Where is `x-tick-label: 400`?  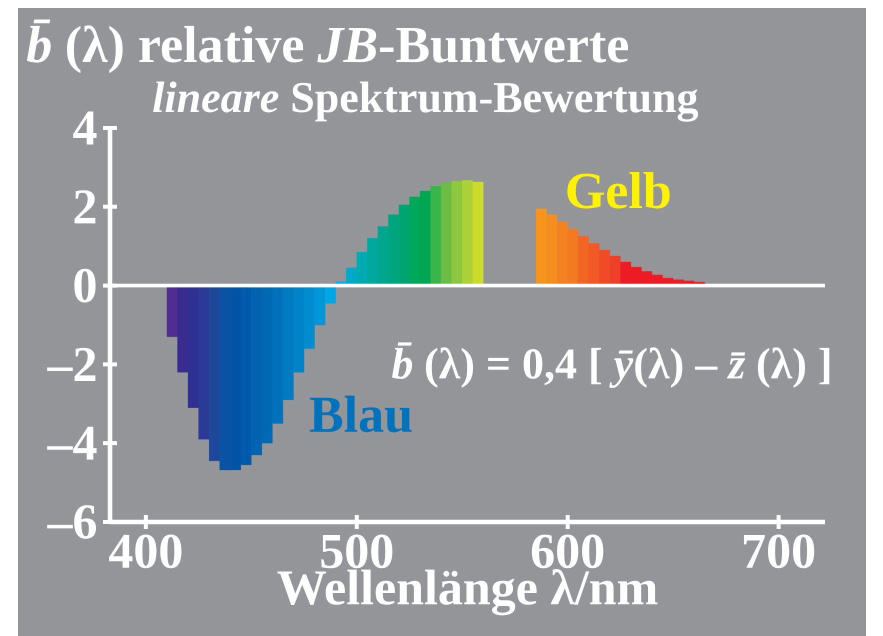
x-tick-label: 400 is located at coordinates (145, 551).